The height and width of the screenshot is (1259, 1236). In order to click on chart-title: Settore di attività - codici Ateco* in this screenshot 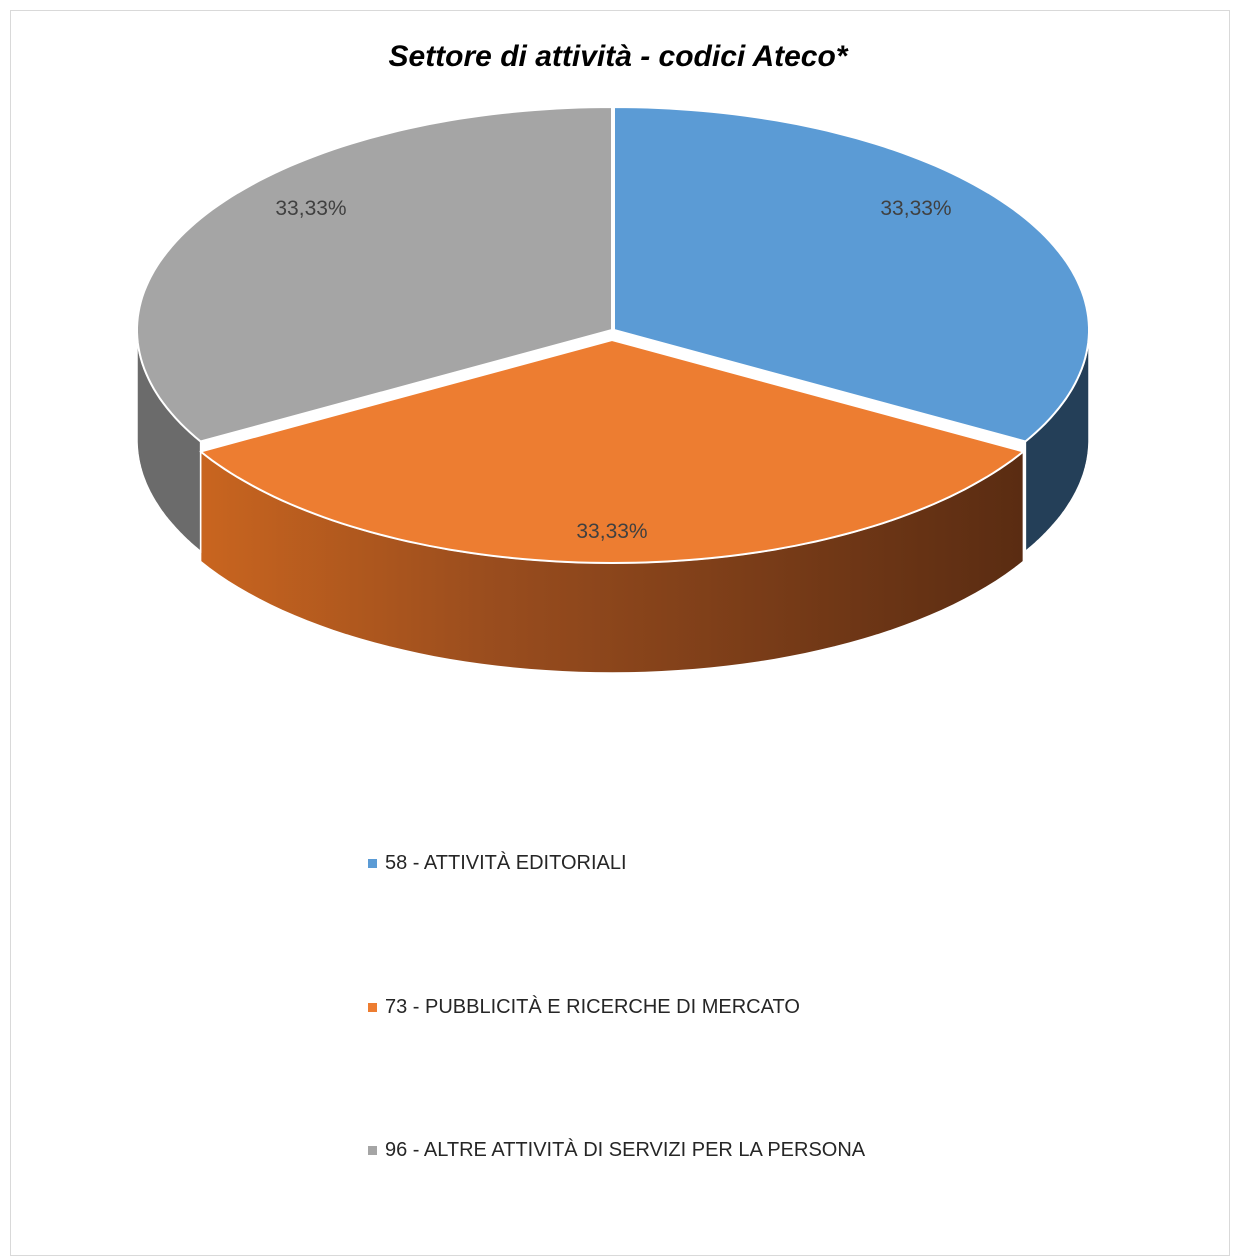, I will do `click(618, 56)`.